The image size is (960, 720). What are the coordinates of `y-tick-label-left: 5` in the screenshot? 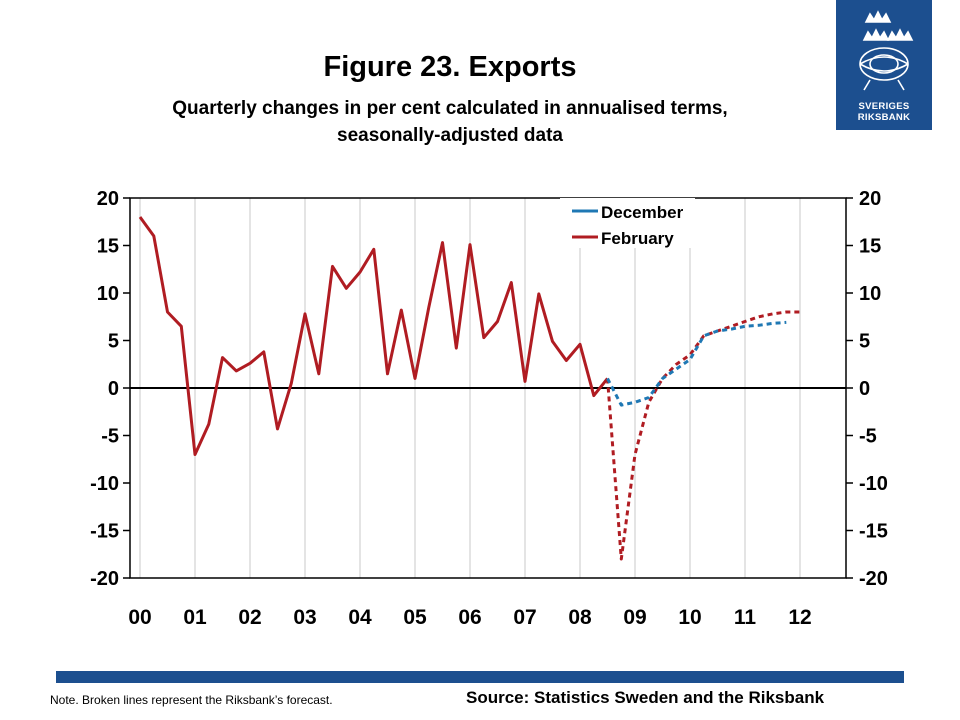 It's located at (113, 342).